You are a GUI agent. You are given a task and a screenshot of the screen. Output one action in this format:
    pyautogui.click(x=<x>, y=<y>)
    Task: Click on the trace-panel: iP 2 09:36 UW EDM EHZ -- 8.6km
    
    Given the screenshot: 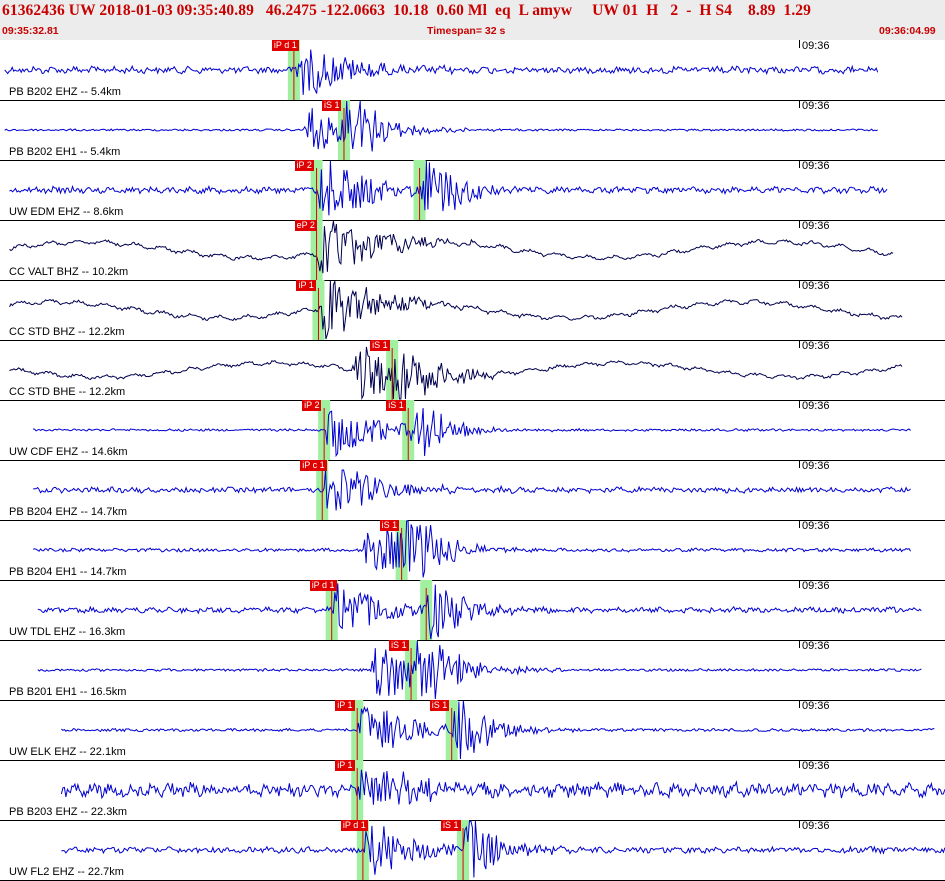 What is the action you would take?
    pyautogui.click(x=472, y=190)
    